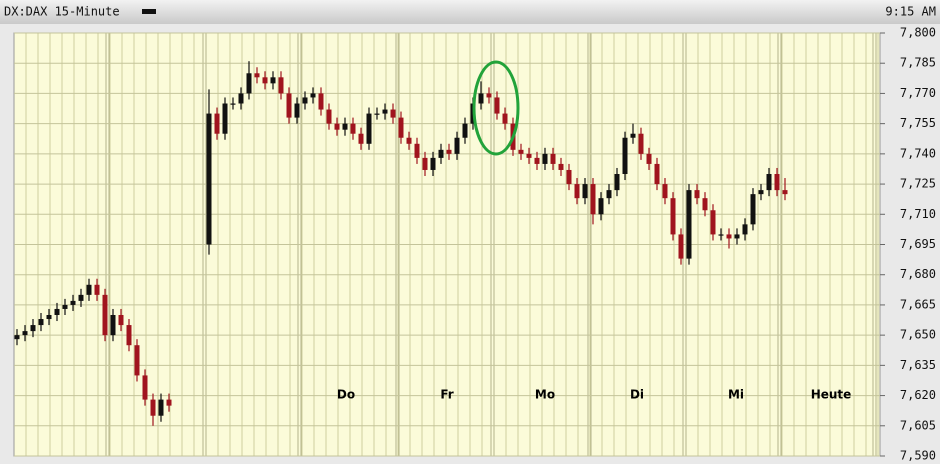 The height and width of the screenshot is (464, 940). What do you see at coordinates (918, 365) in the screenshot?
I see `y-tick-label: 7,635` at bounding box center [918, 365].